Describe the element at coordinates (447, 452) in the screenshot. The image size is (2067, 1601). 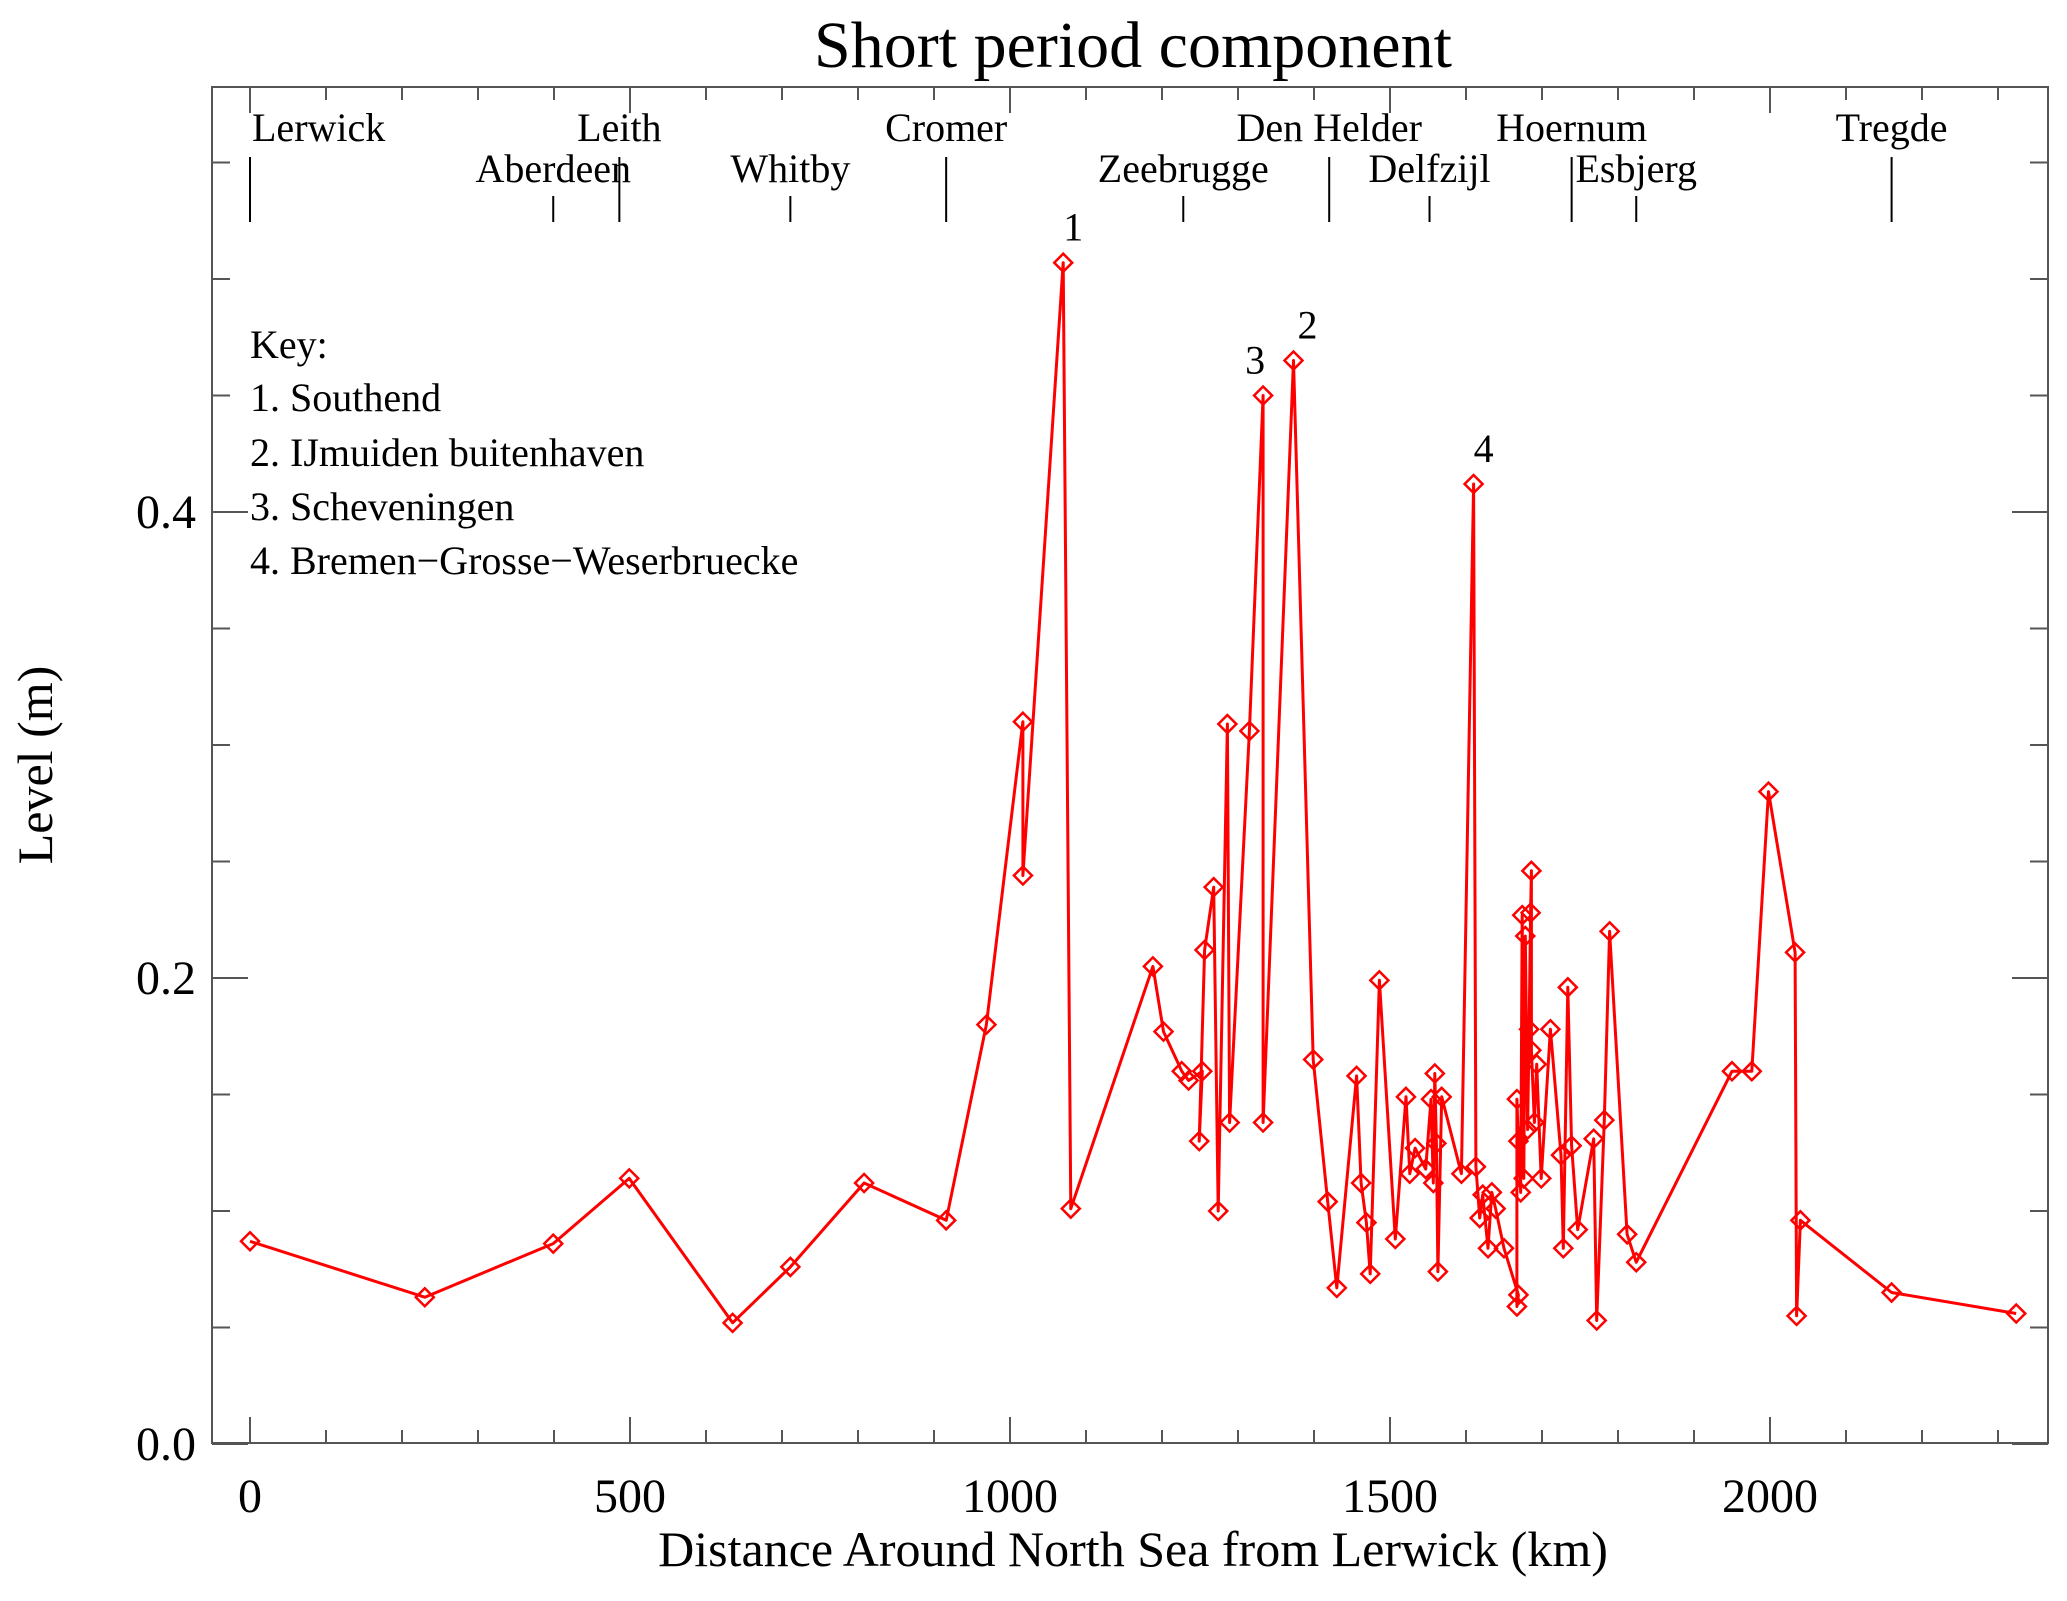
I see `key-item: 2. IJmuiden buitenhaven` at that location.